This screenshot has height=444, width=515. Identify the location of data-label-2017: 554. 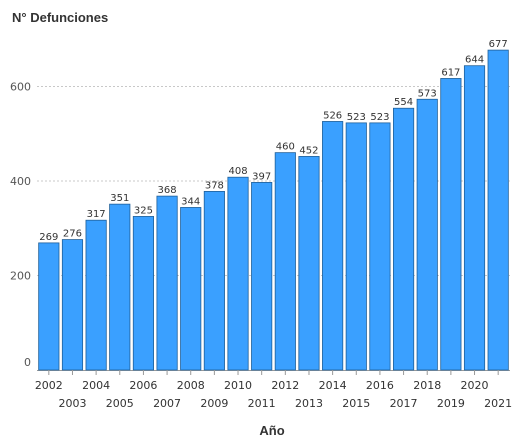
(403, 102).